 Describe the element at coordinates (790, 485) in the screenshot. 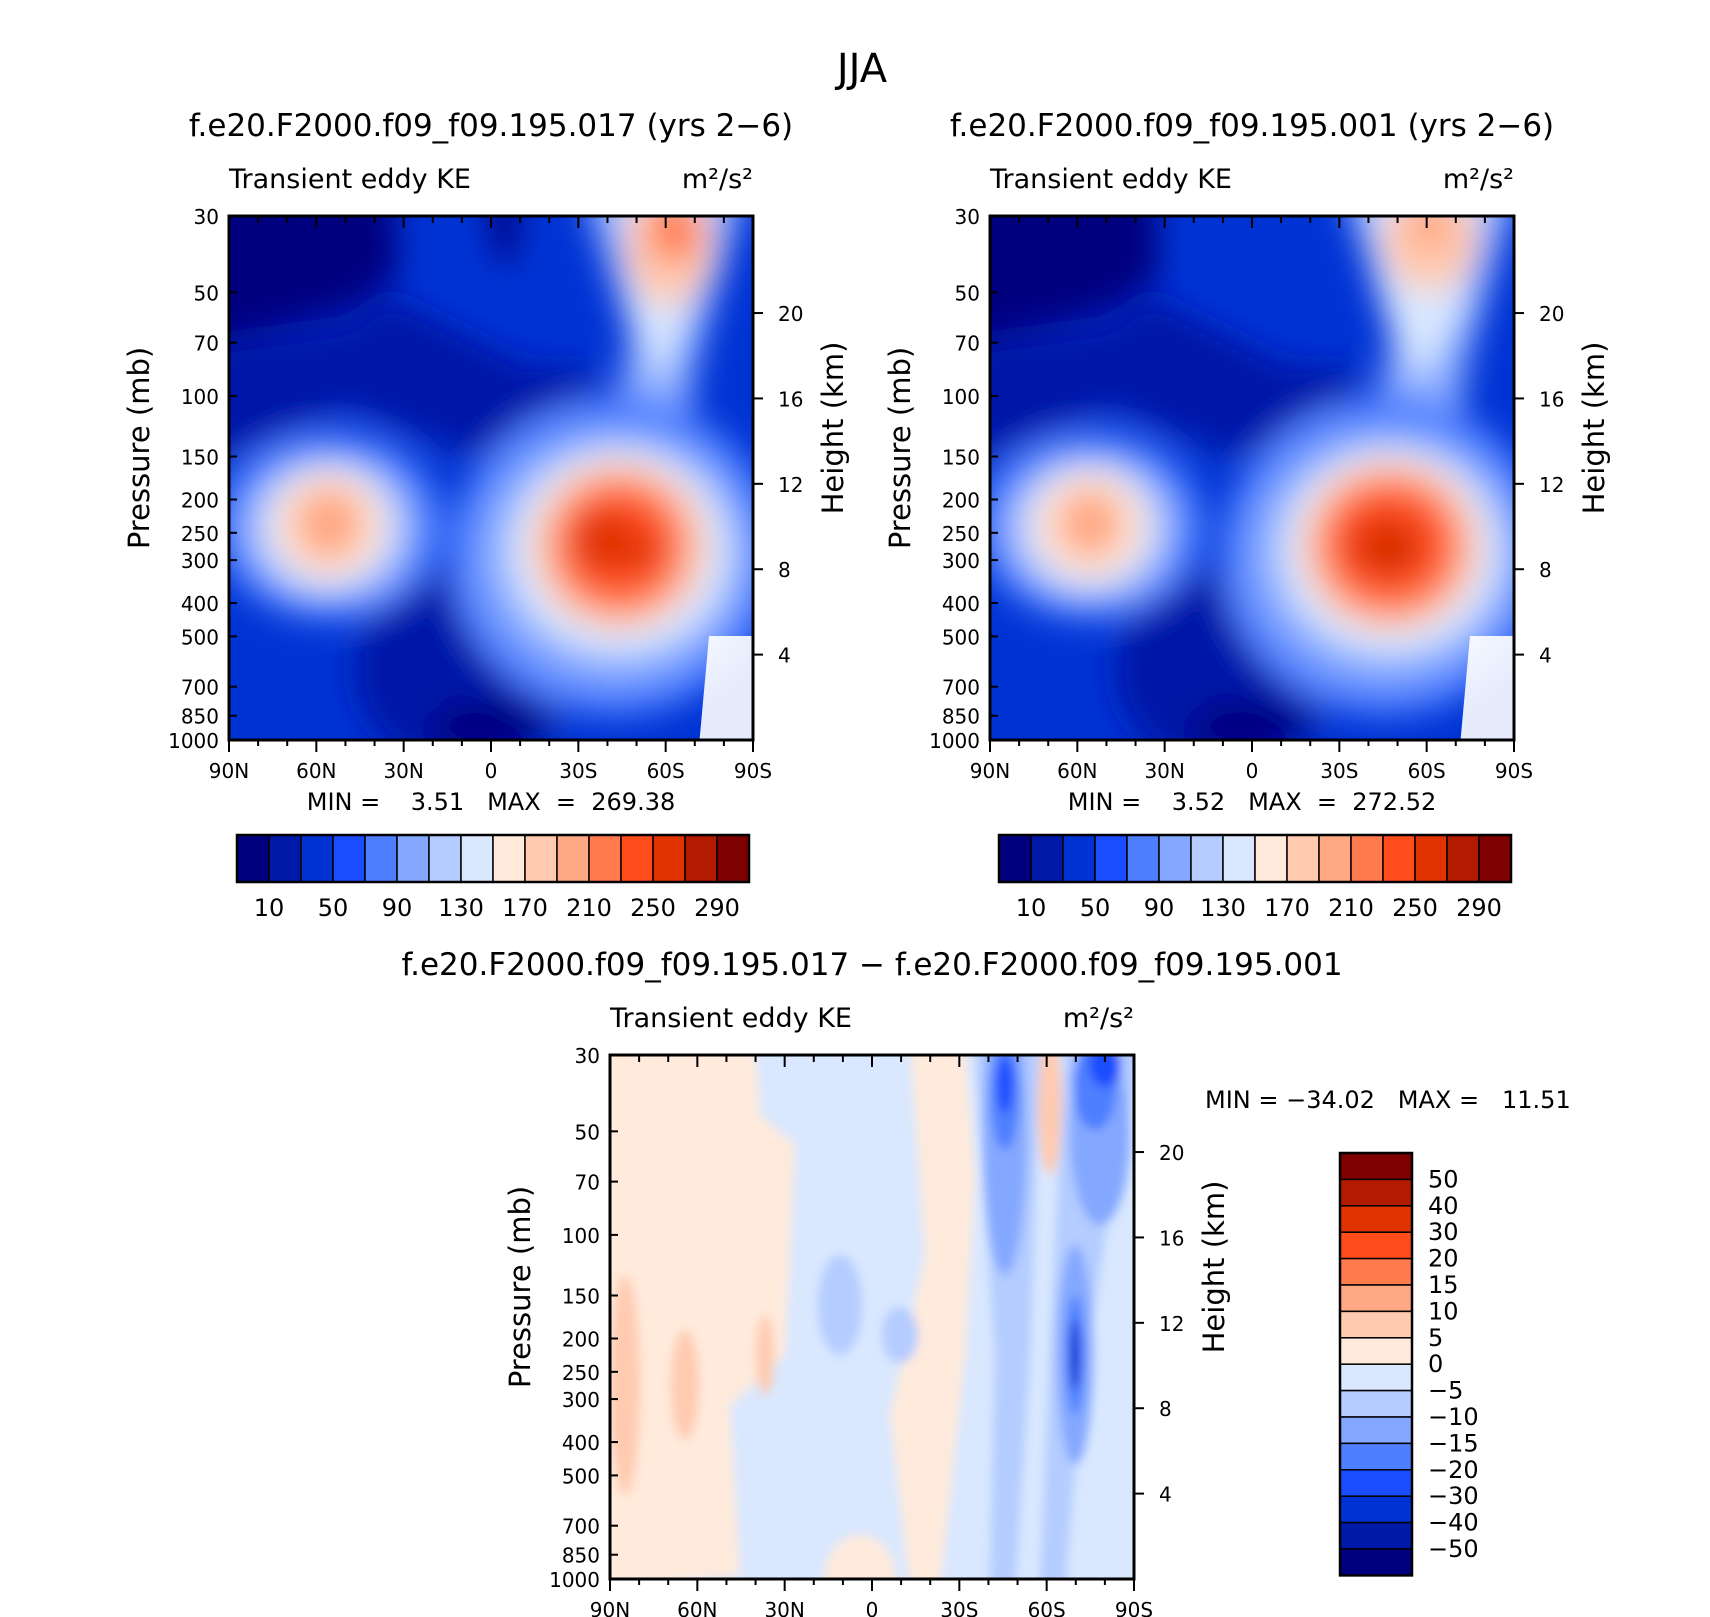

I see `height-tick-label: 12` at that location.